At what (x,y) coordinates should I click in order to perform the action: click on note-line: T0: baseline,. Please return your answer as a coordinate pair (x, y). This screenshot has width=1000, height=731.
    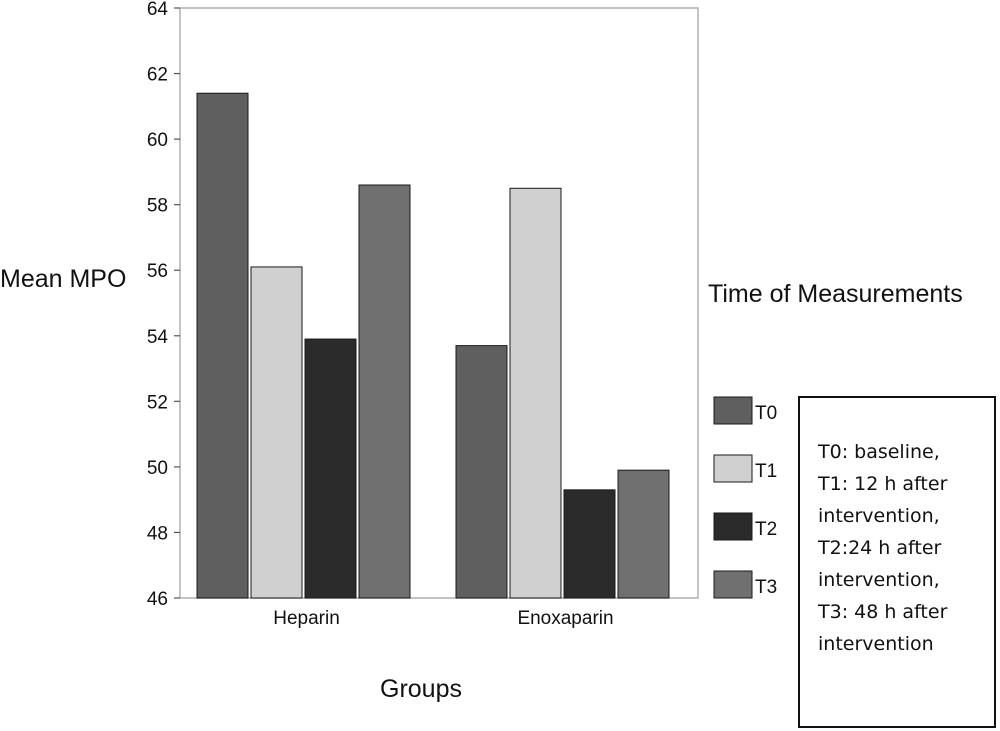
    Looking at the image, I should click on (879, 452).